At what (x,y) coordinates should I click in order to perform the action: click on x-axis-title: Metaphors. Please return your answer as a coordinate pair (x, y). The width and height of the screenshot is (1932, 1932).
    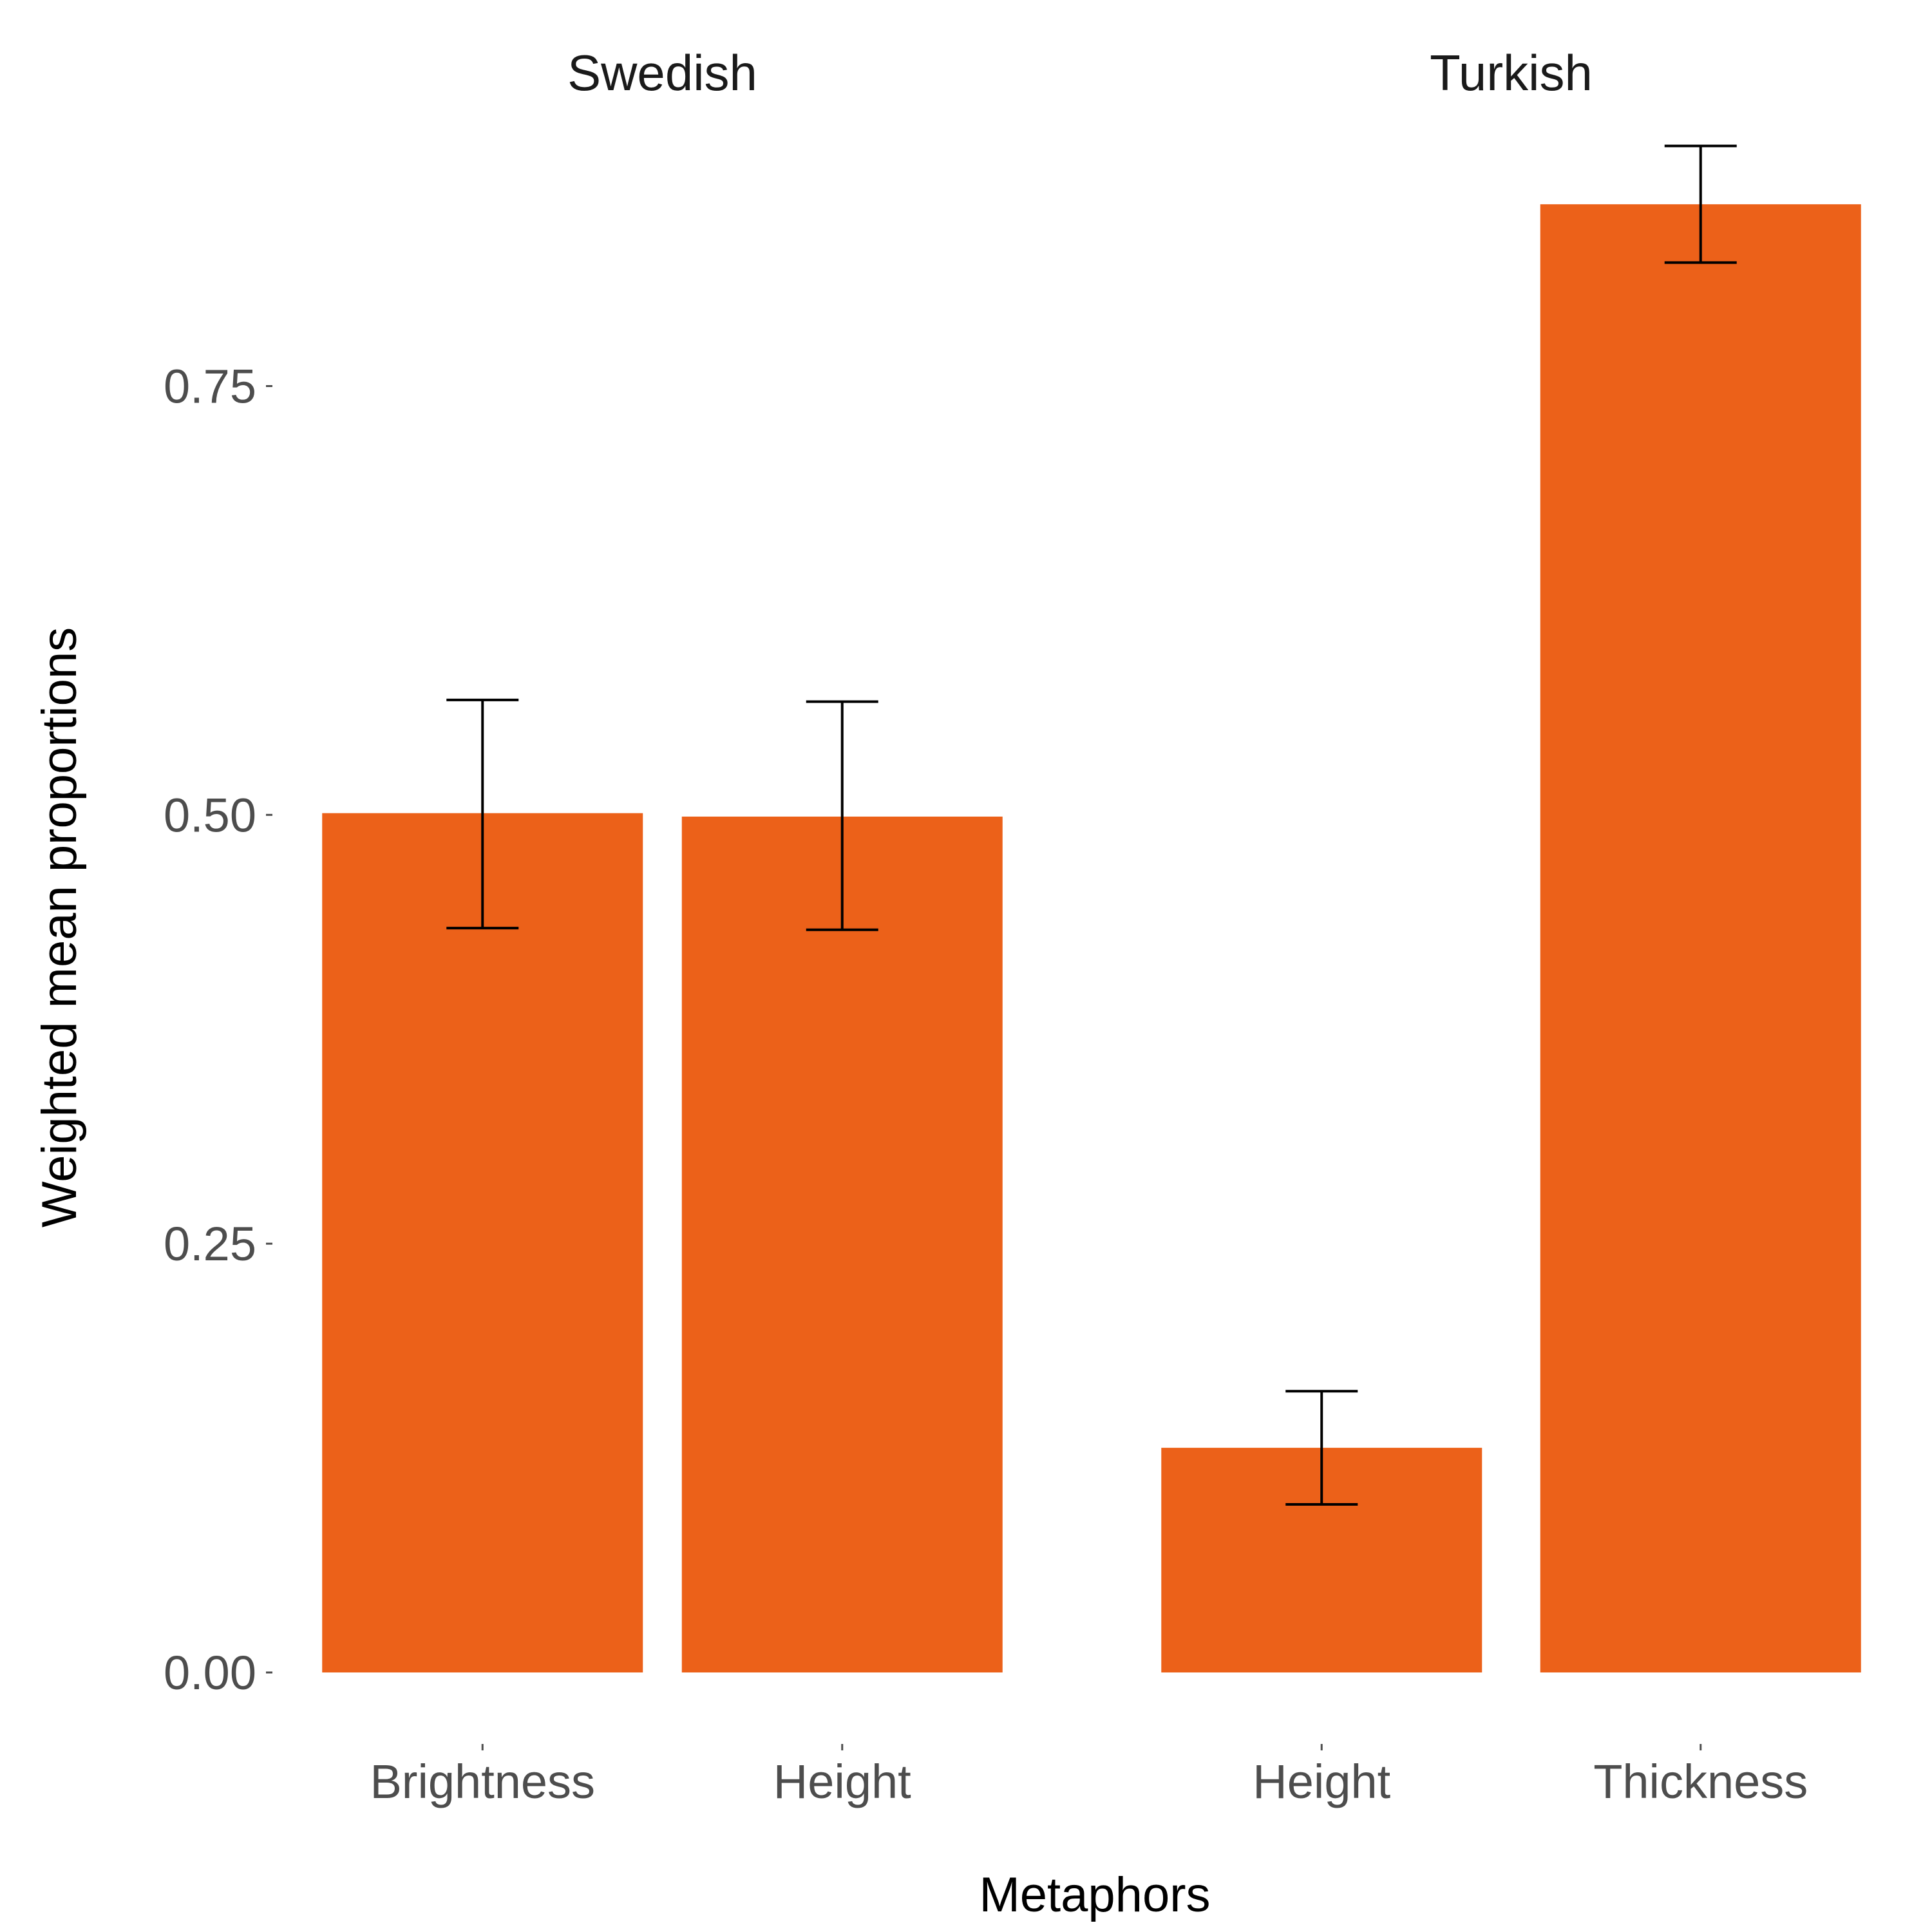
    Looking at the image, I should click on (1094, 1895).